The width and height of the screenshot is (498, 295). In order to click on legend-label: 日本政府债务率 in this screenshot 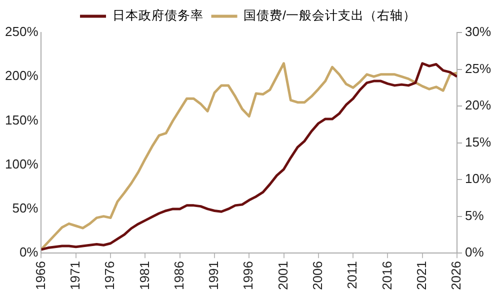, I will do `click(158, 15)`.